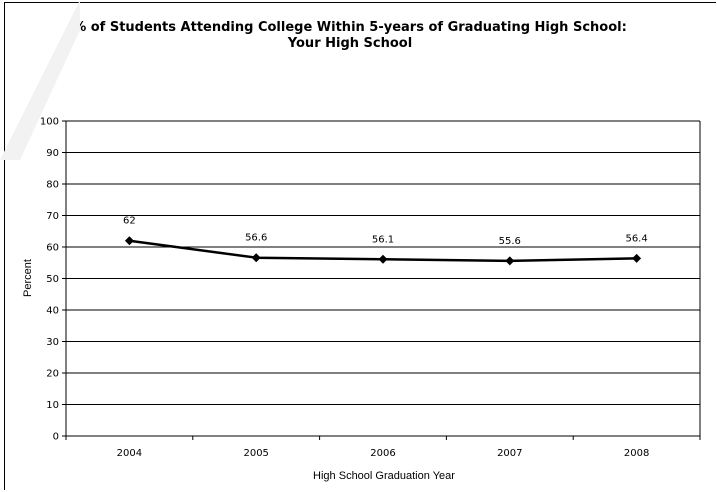 This screenshot has width=717, height=492. I want to click on data-label-2006: 56.1, so click(383, 239).